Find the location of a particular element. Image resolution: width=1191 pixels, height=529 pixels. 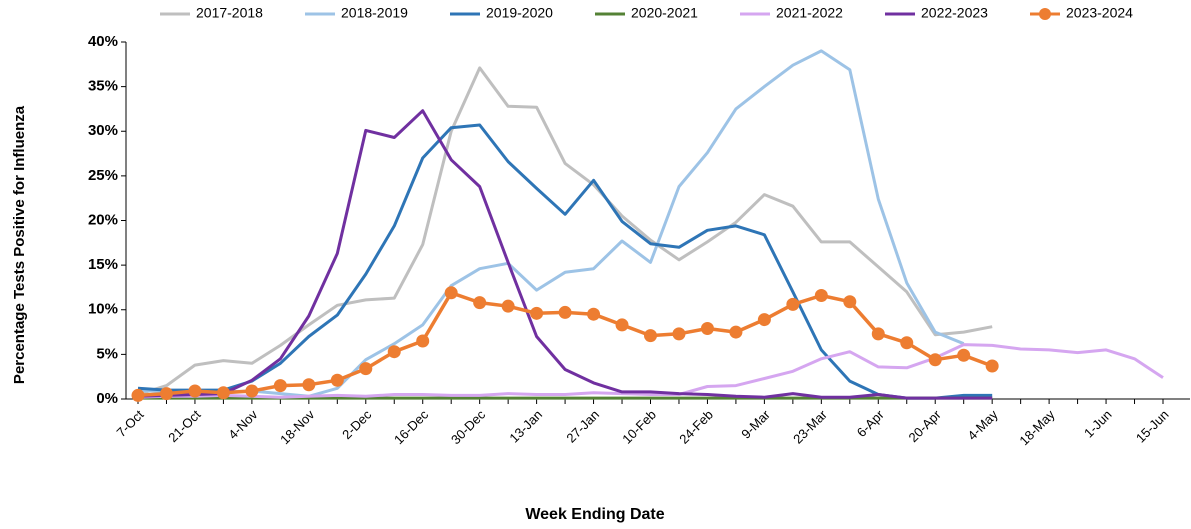

x-tick-label: 18-Nov is located at coordinates (297, 427).